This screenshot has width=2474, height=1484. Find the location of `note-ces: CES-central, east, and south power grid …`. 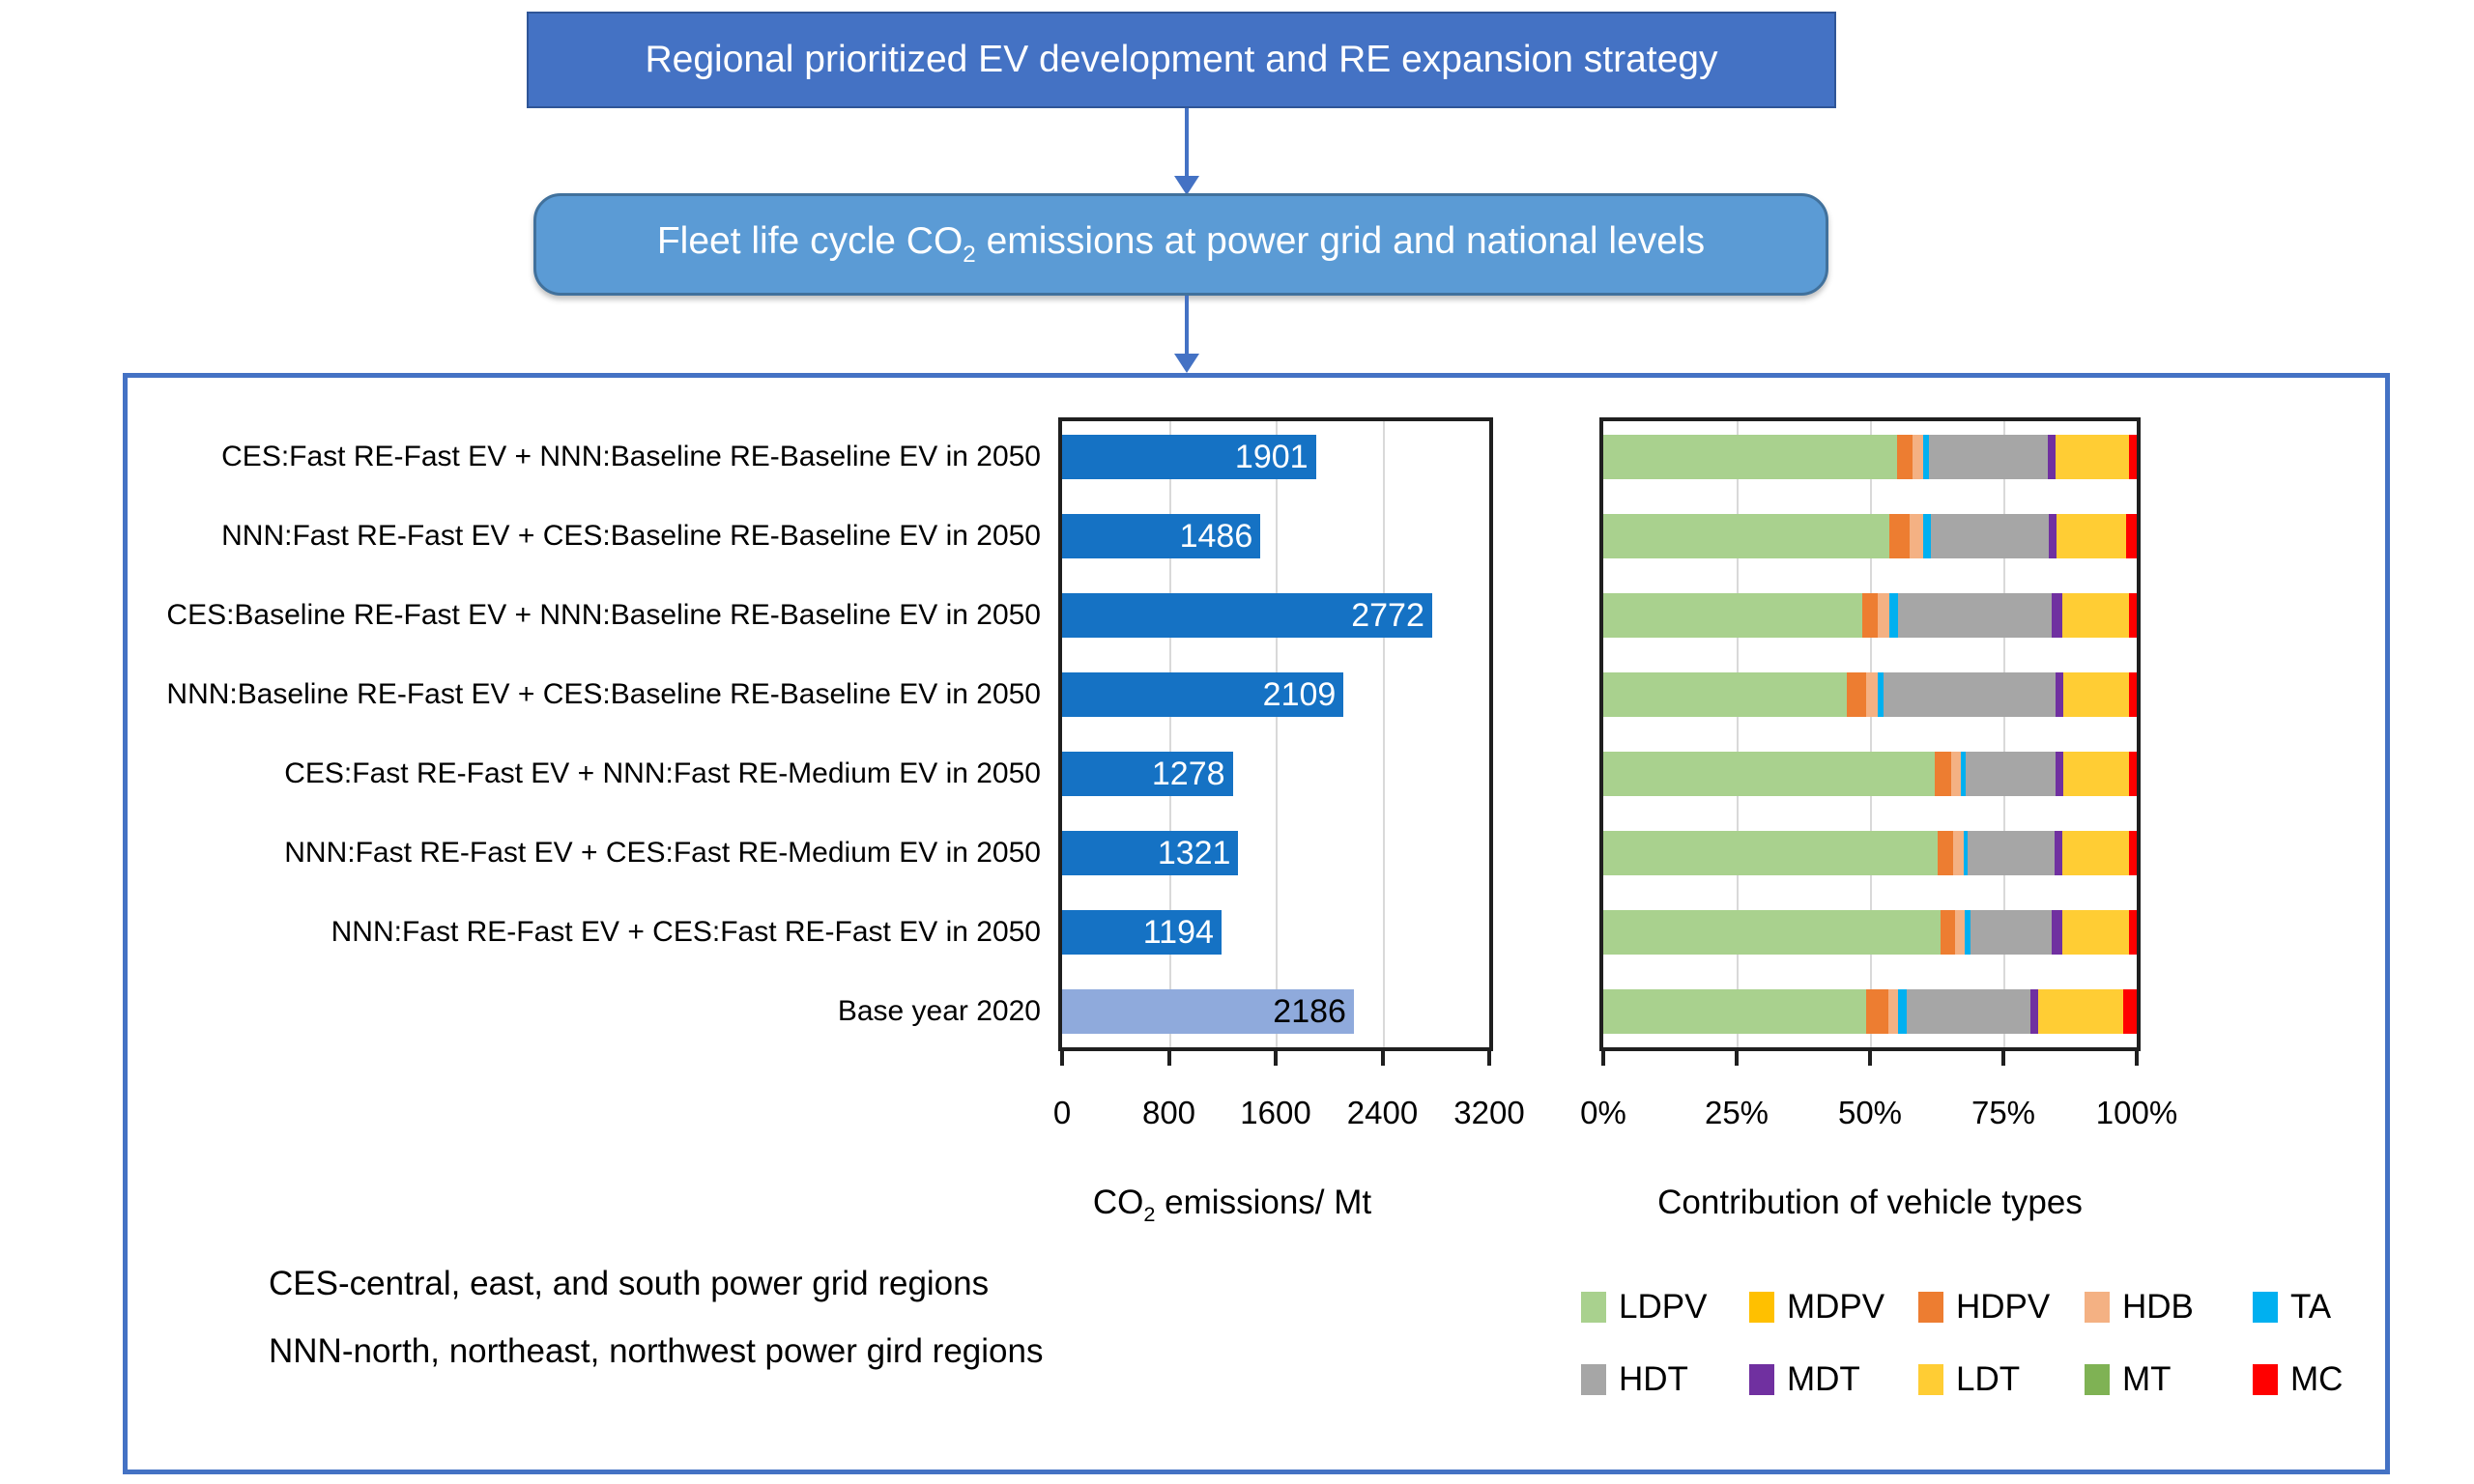

note-ces: CES-central, east, and south power grid … is located at coordinates (630, 1283).